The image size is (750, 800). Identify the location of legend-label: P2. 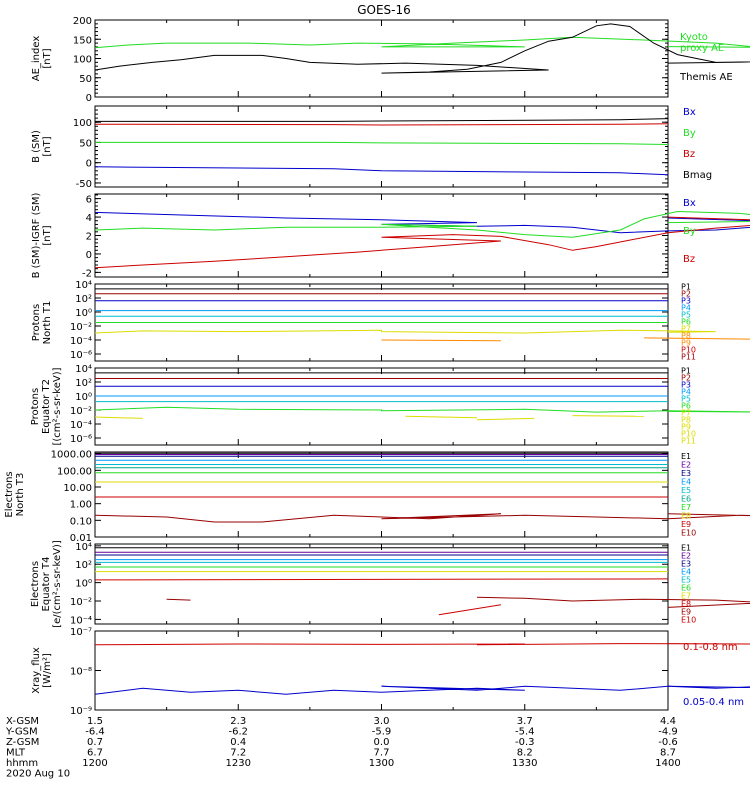
(686, 294).